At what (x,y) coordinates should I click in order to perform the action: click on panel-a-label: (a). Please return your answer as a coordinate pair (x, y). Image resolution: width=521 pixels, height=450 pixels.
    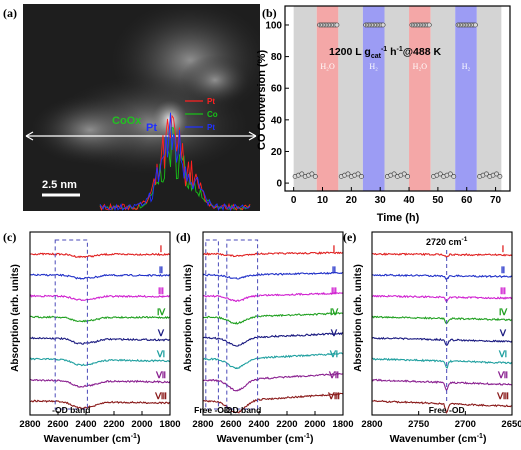
    Looking at the image, I should click on (10, 13).